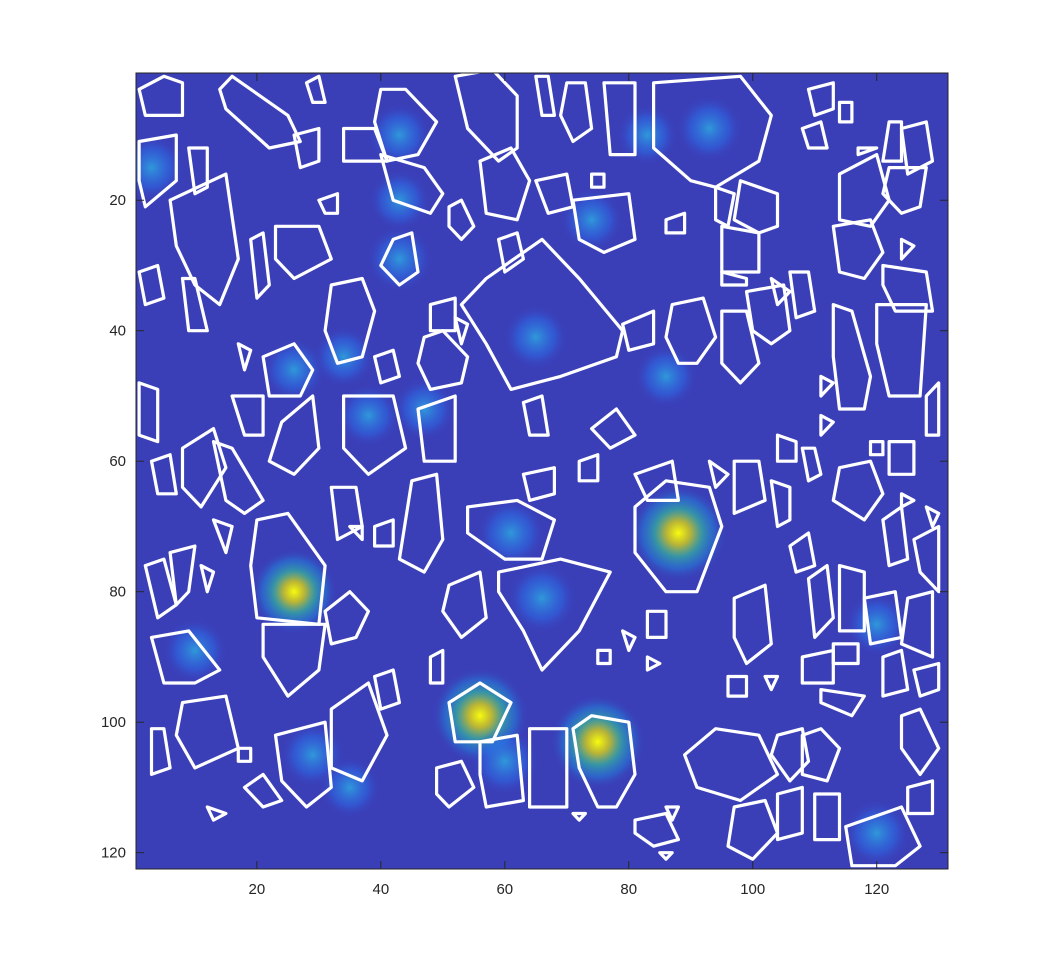 This screenshot has width=1048, height=976. What do you see at coordinates (117, 461) in the screenshot?
I see `y-tick-label-60: 60` at bounding box center [117, 461].